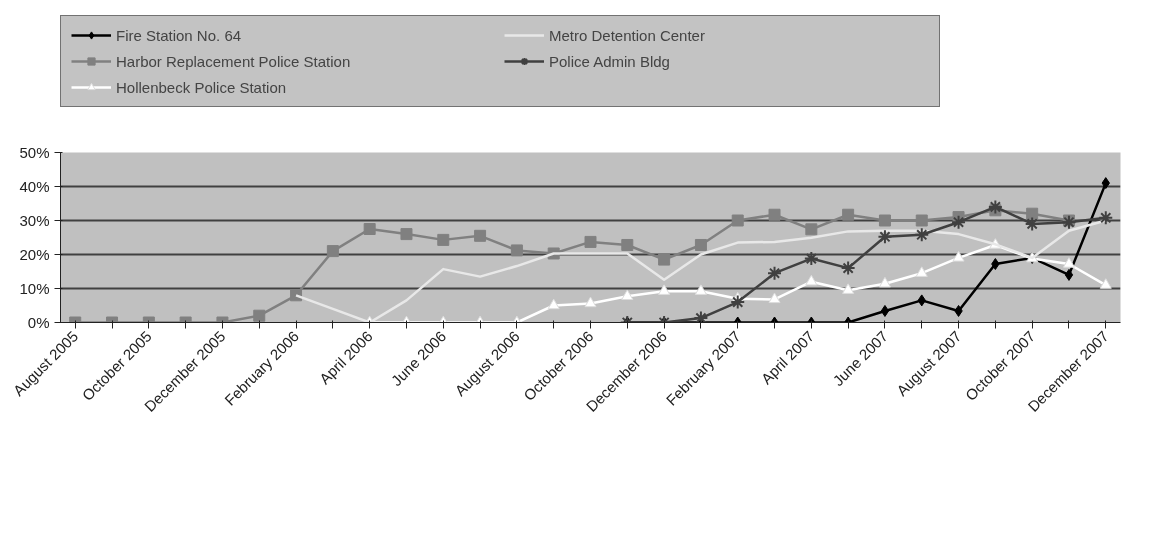 Image resolution: width=1167 pixels, height=542 pixels. Describe the element at coordinates (34, 186) in the screenshot. I see `y-tick-label: 40%` at that location.